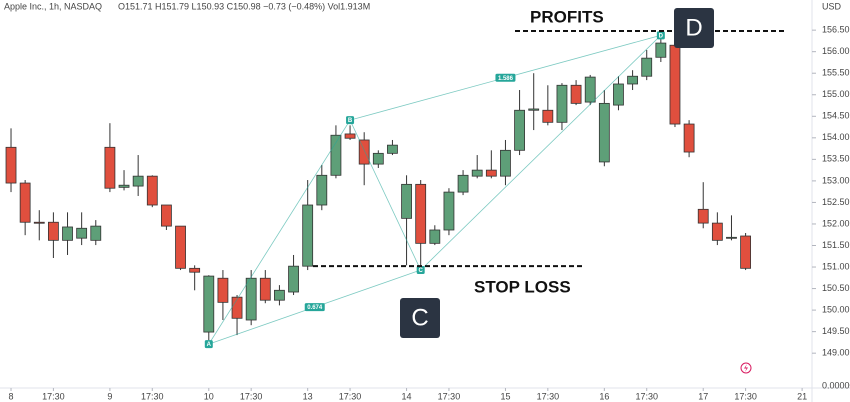 The height and width of the screenshot is (402, 850). I want to click on y-tick-label: 151.50, so click(836, 245).